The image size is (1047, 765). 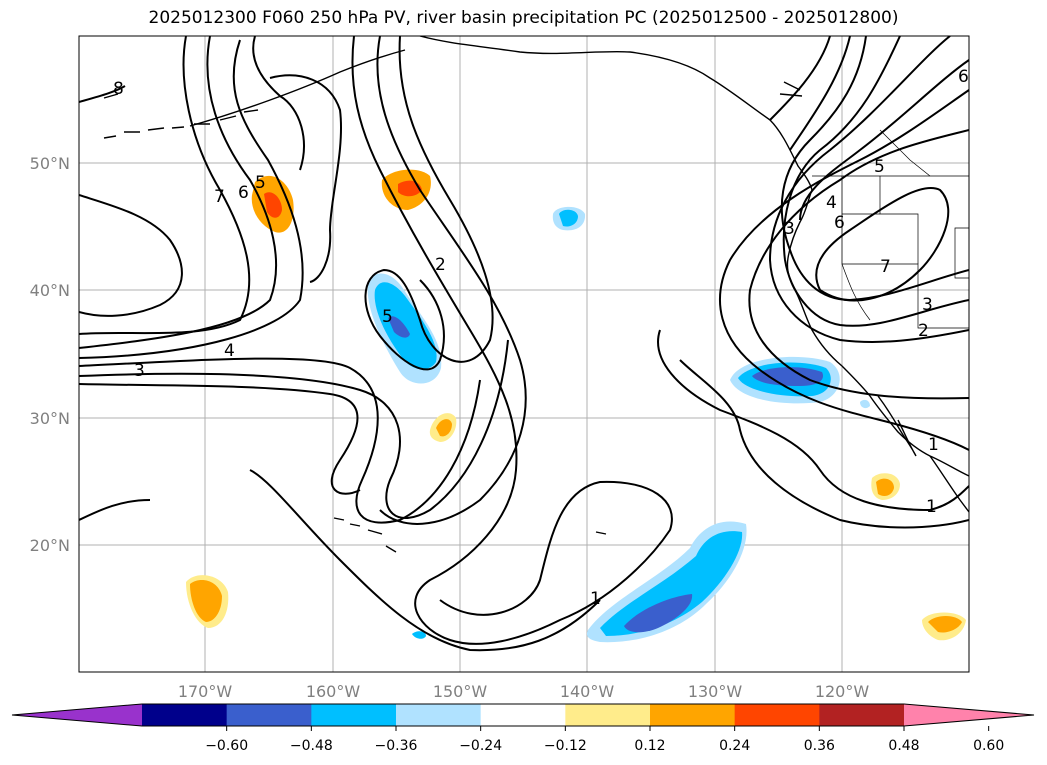 What do you see at coordinates (819, 746) in the screenshot?
I see `colorbar-tick-label: 0.36` at bounding box center [819, 746].